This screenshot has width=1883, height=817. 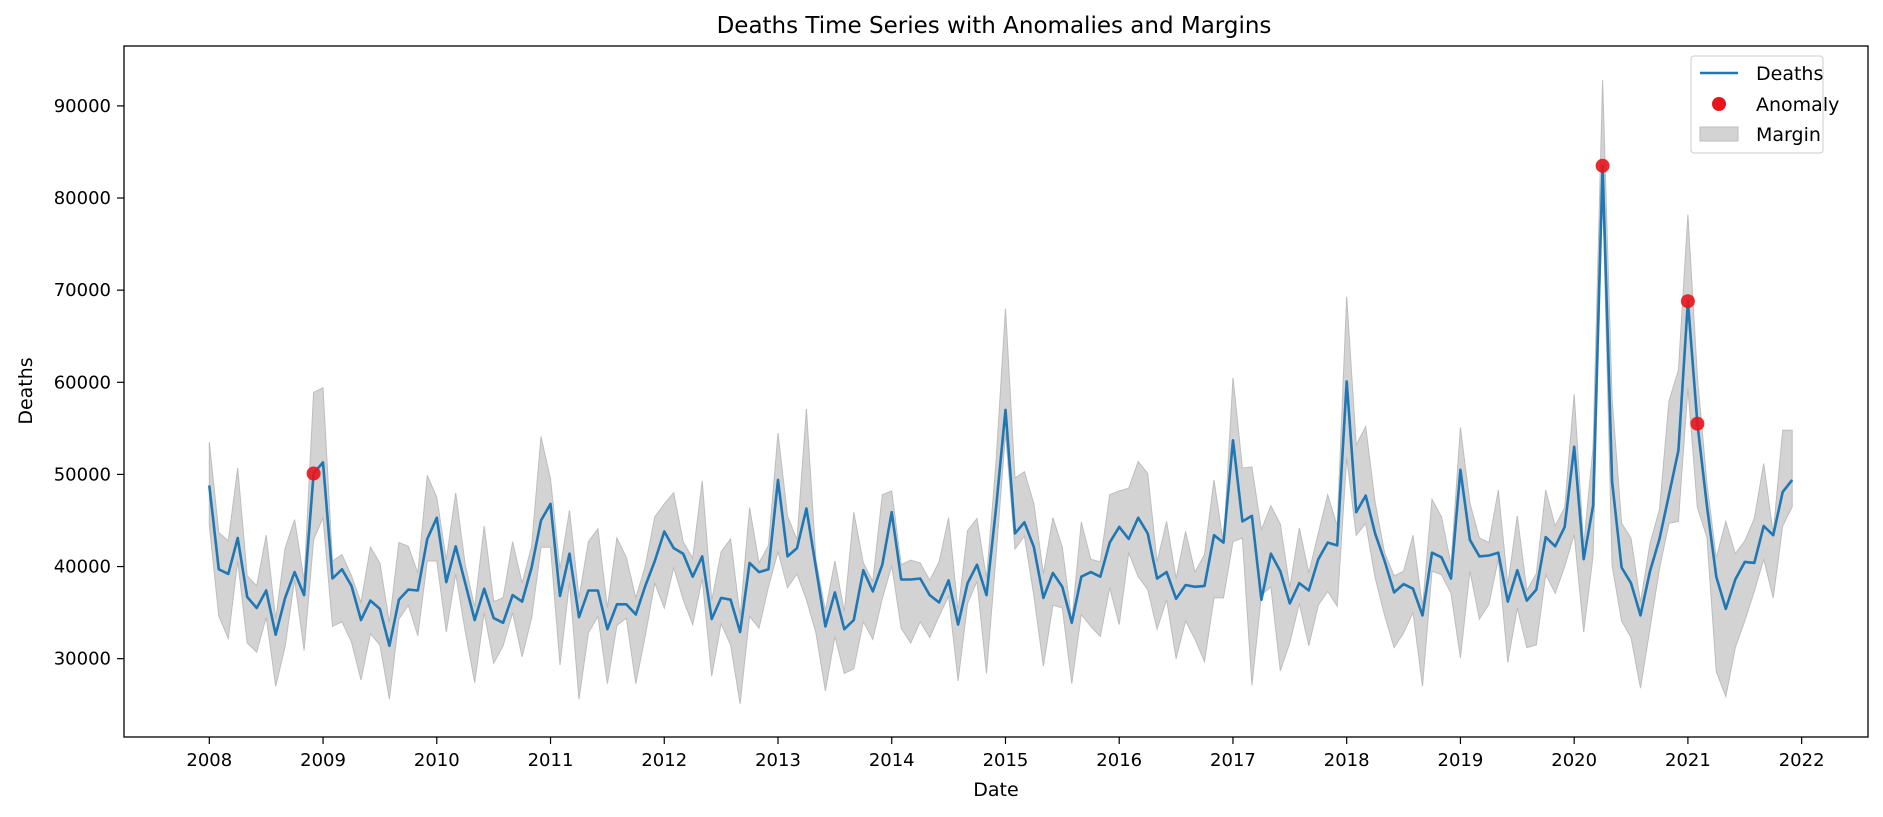 What do you see at coordinates (1719, 134) in the screenshot?
I see `legend-margin-swatch` at bounding box center [1719, 134].